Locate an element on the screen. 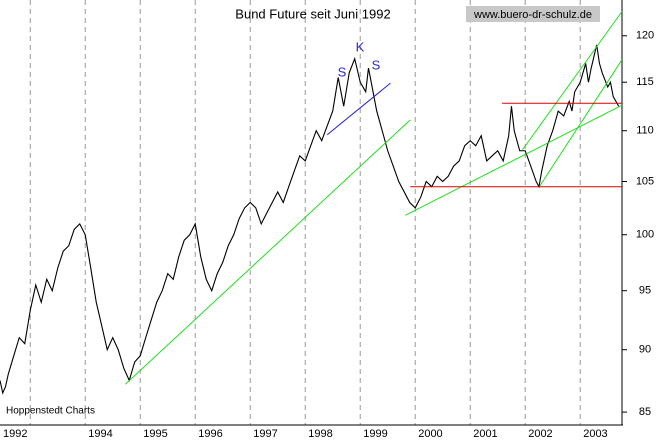  y-tick-label: 95 is located at coordinates (645, 291).